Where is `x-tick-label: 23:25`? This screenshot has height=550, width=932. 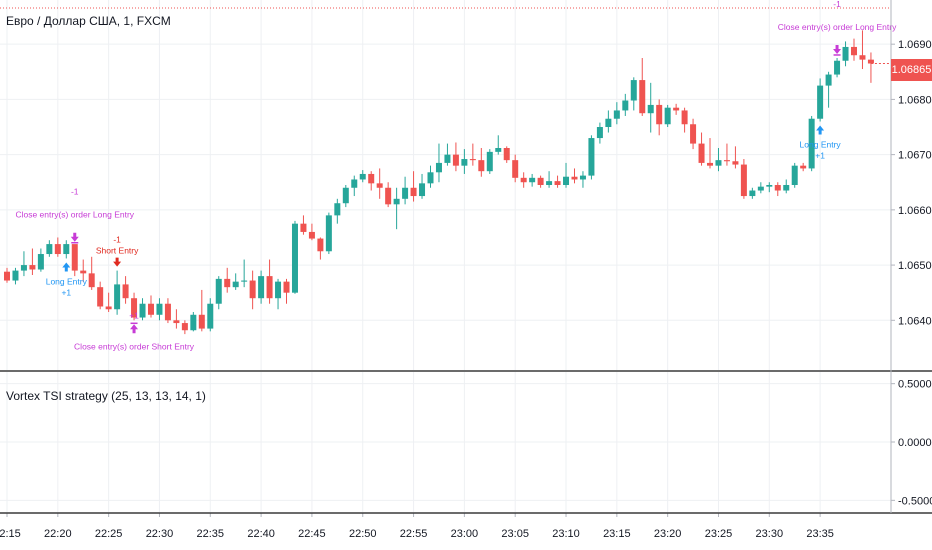
x-tick-label: 23:25 is located at coordinates (719, 534).